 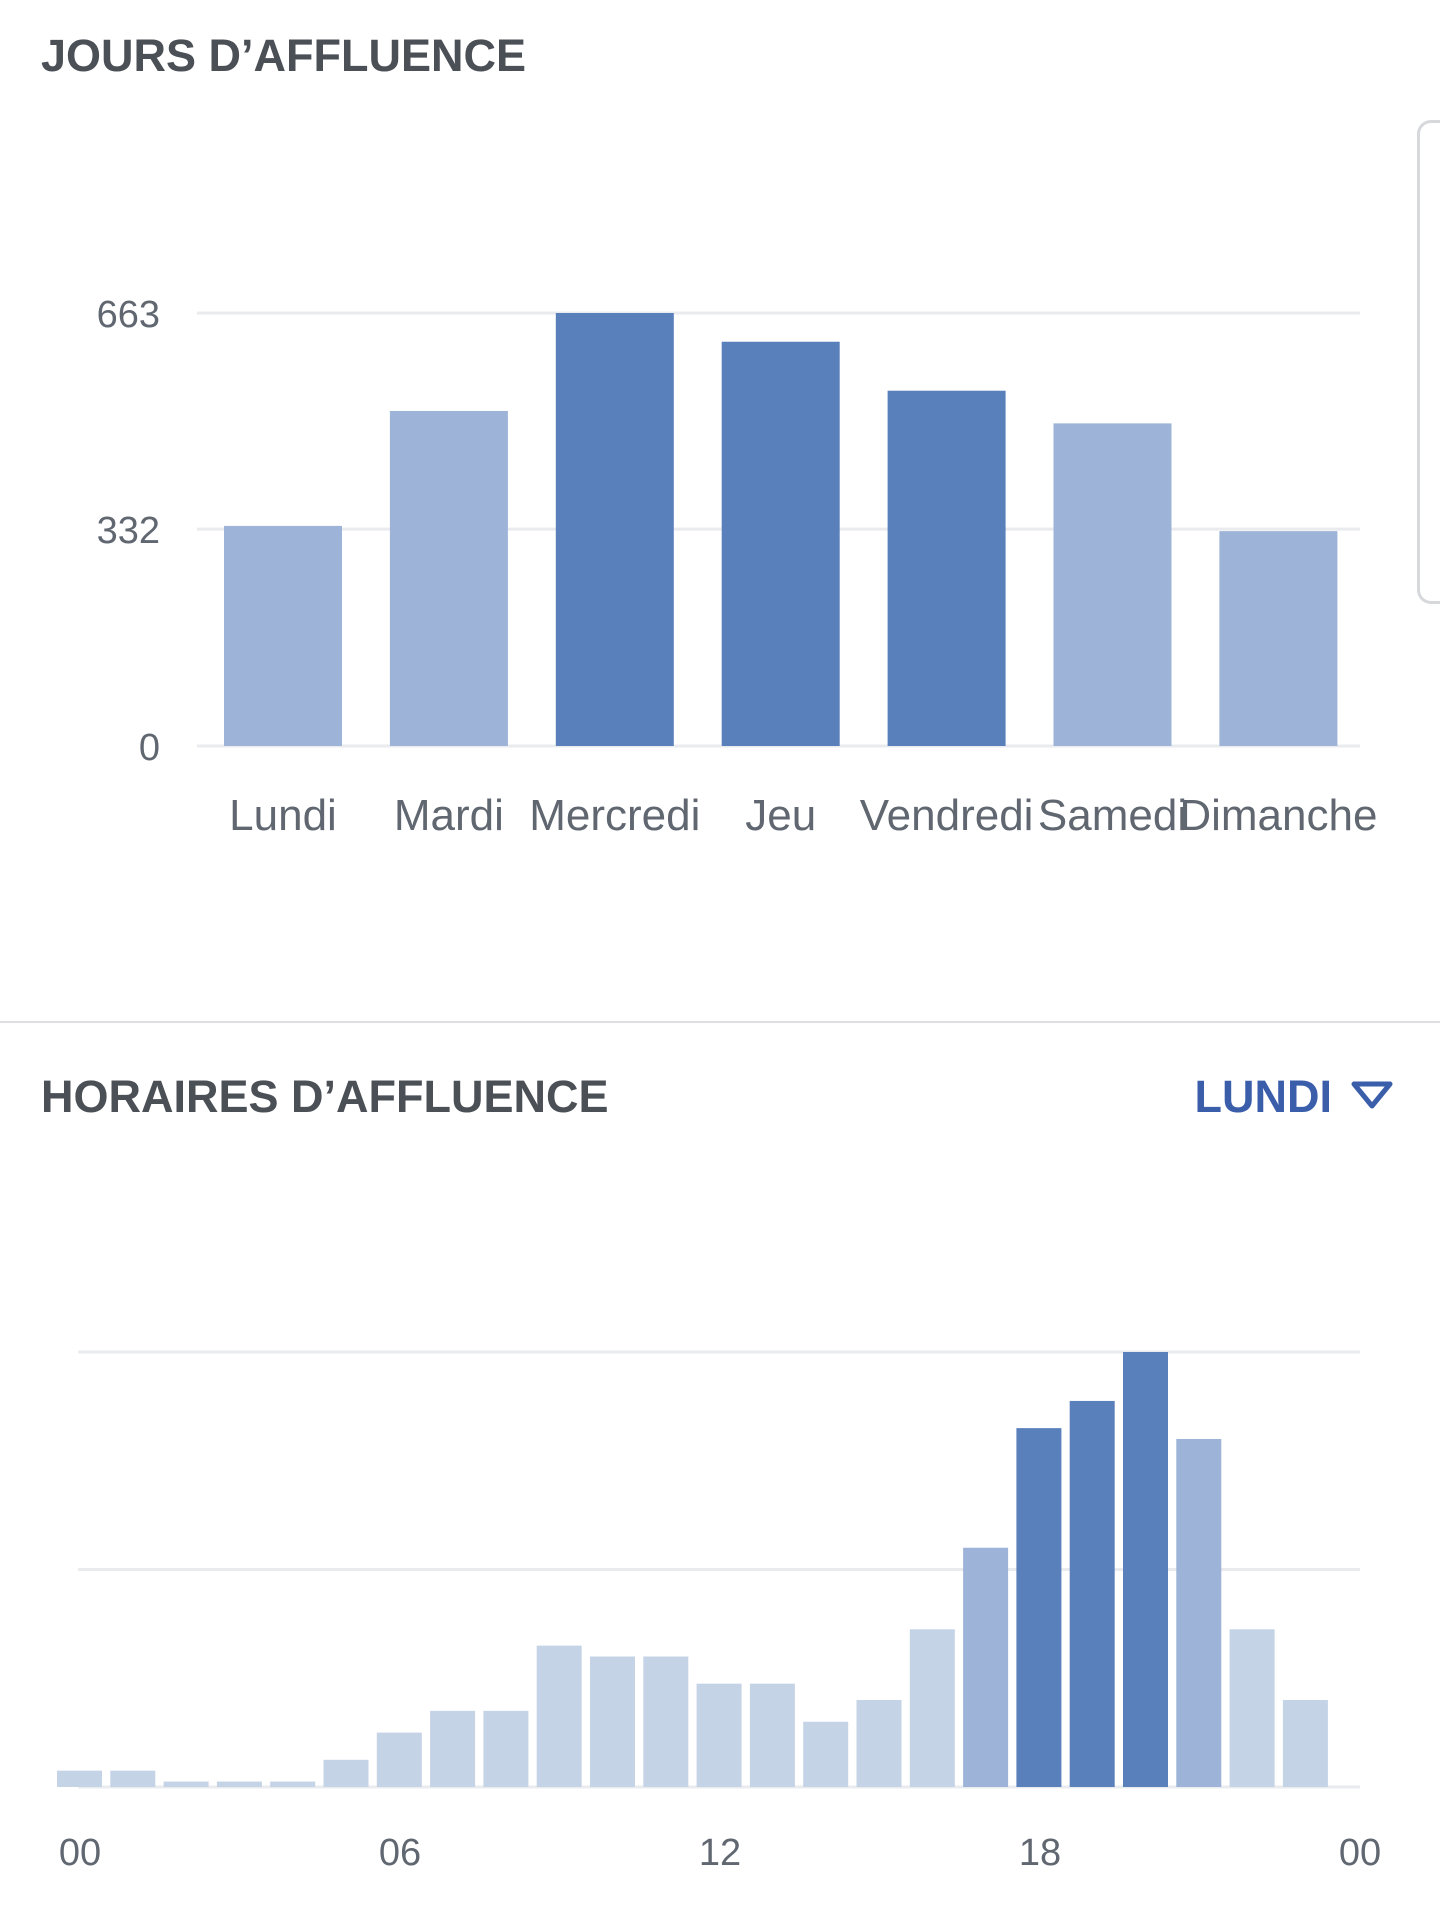 What do you see at coordinates (1112, 815) in the screenshot?
I see `day-label: Samedi` at bounding box center [1112, 815].